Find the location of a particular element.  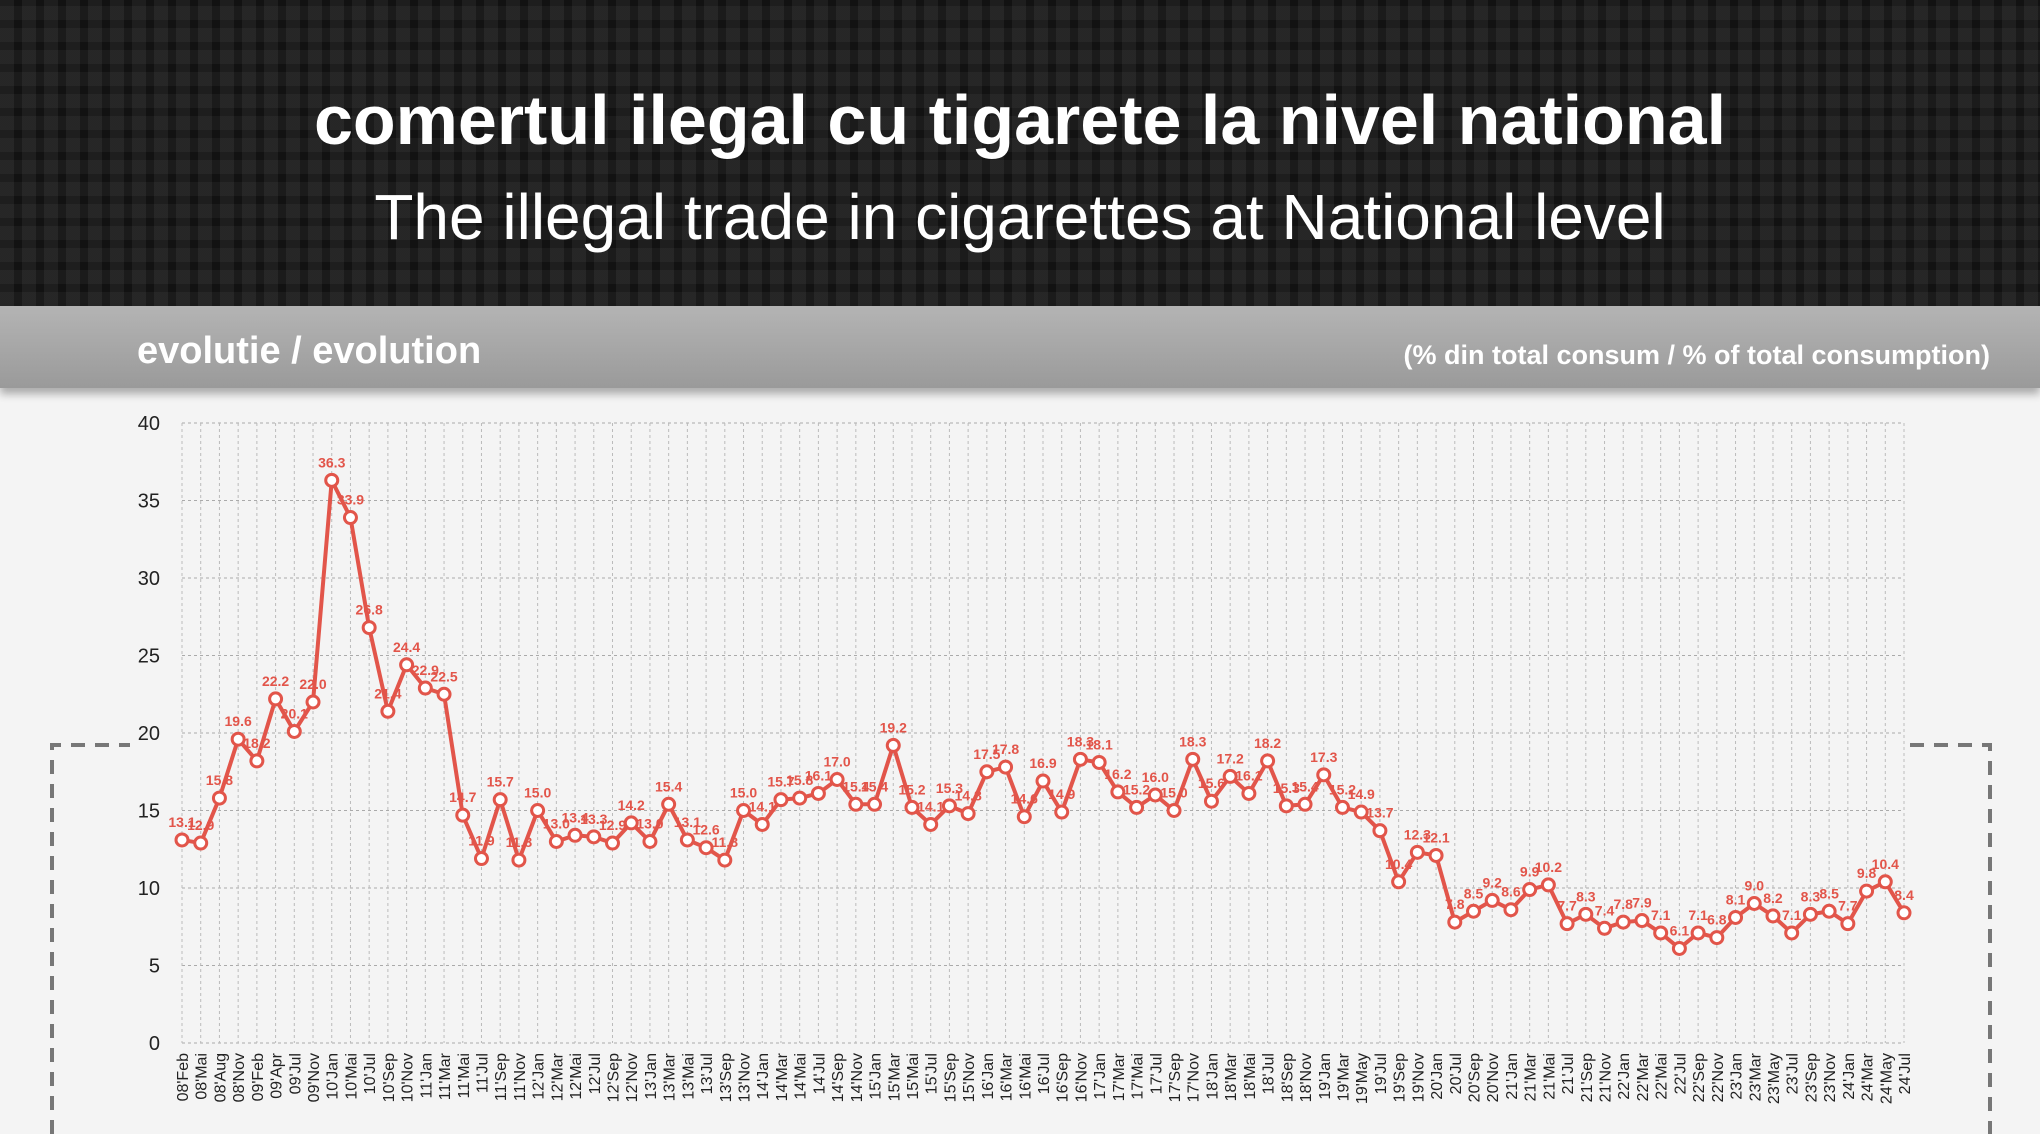

x-tick-label: 14'Sep is located at coordinates (838, 1077).